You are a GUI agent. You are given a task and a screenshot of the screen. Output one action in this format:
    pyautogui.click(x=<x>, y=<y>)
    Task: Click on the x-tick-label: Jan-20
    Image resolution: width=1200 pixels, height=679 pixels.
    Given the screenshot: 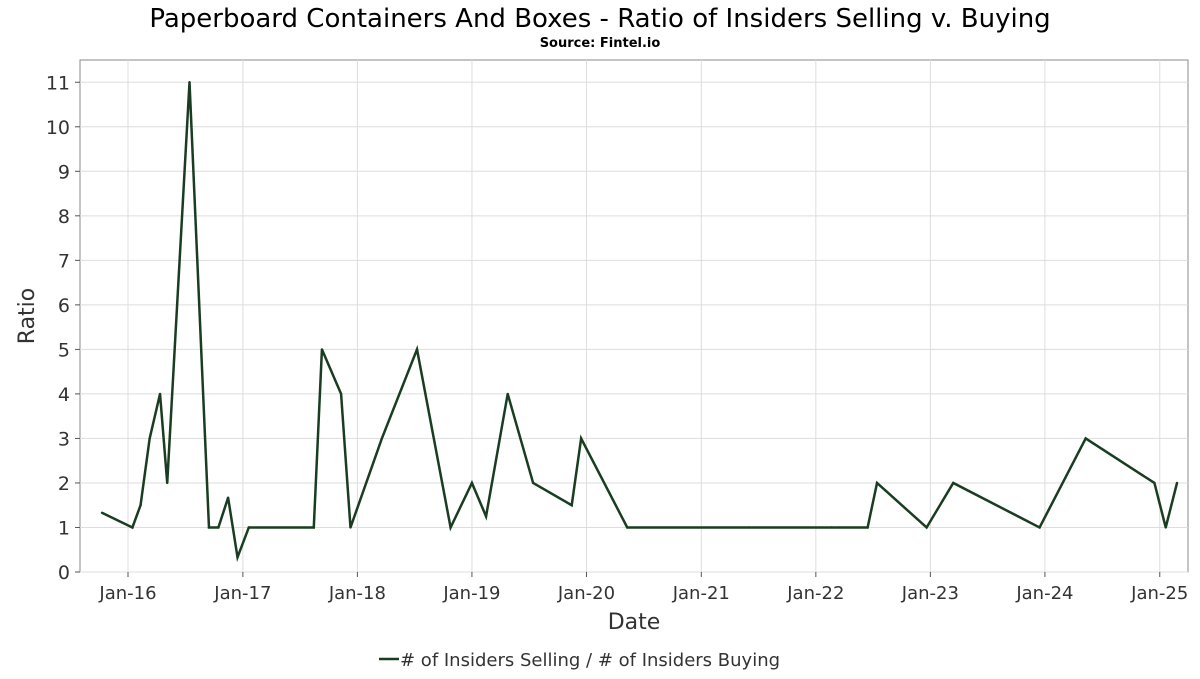 What is the action you would take?
    pyautogui.click(x=586, y=593)
    